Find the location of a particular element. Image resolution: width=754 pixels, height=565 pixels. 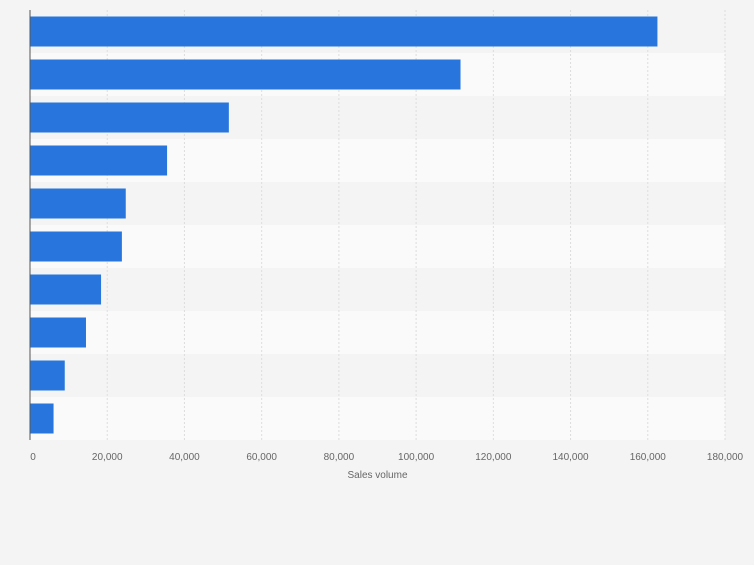

x-tick-label: 180,000 is located at coordinates (725, 457).